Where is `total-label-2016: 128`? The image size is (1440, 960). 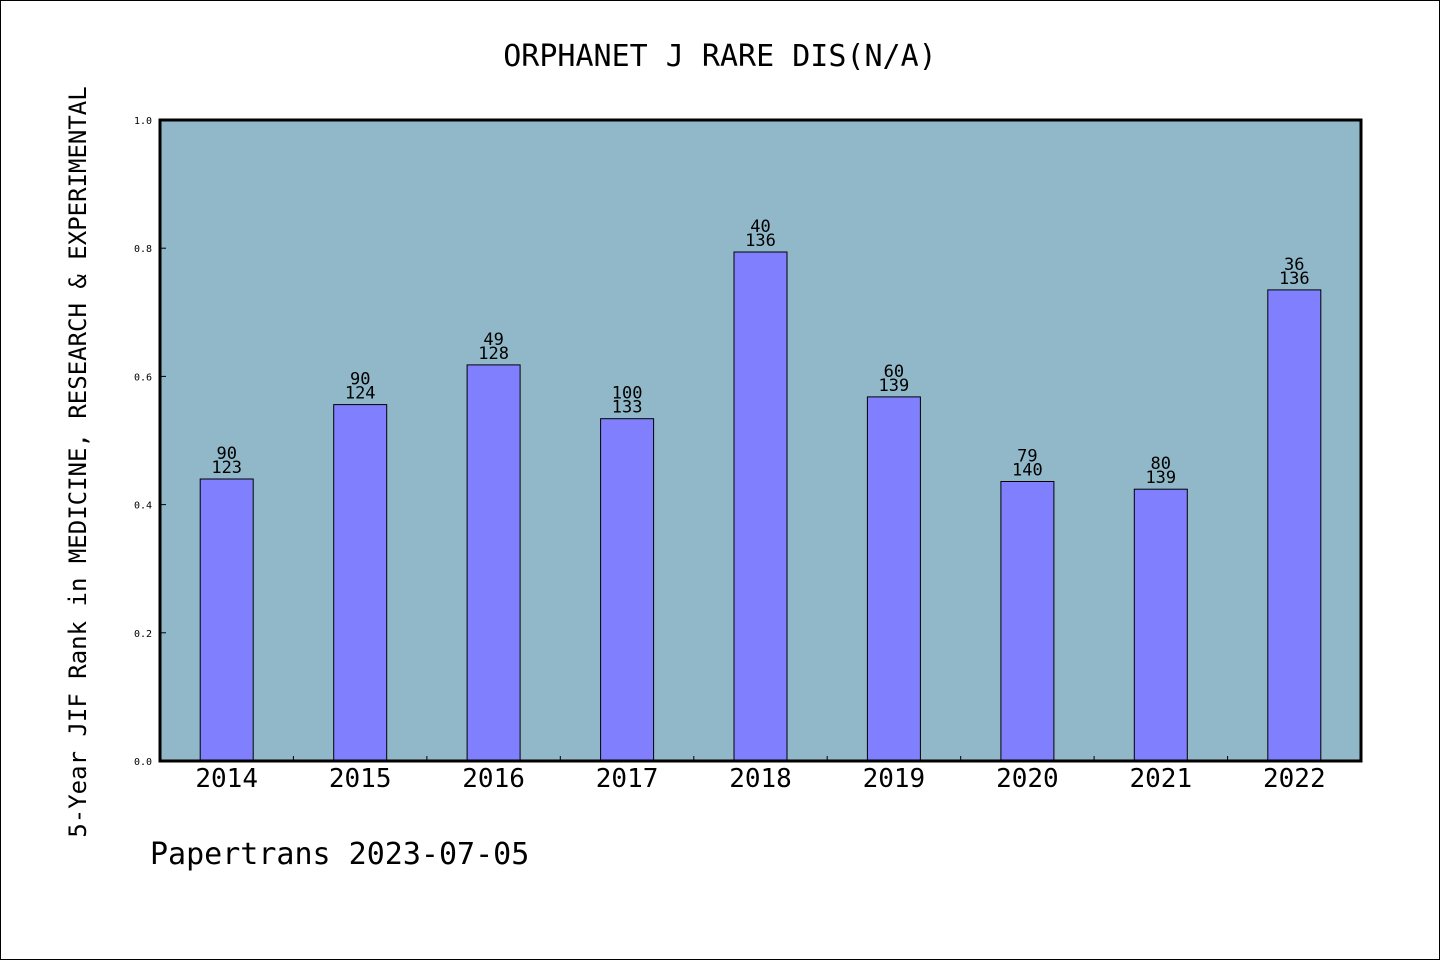 total-label-2016: 128 is located at coordinates (493, 354).